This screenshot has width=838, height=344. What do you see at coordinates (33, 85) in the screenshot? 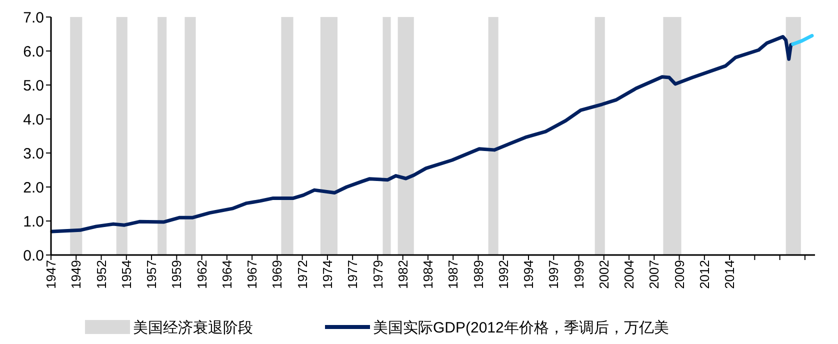
I see `y-tick-label: 5.0` at bounding box center [33, 85].